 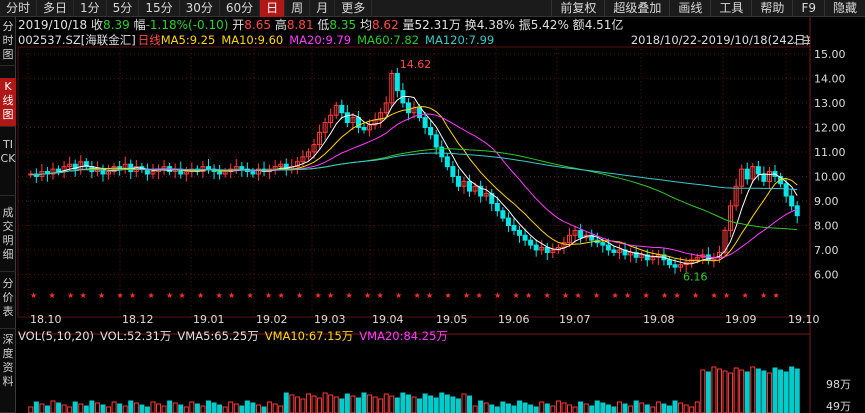 What do you see at coordinates (123, 8) in the screenshot?
I see `period-tab-3: 5分` at bounding box center [123, 8].